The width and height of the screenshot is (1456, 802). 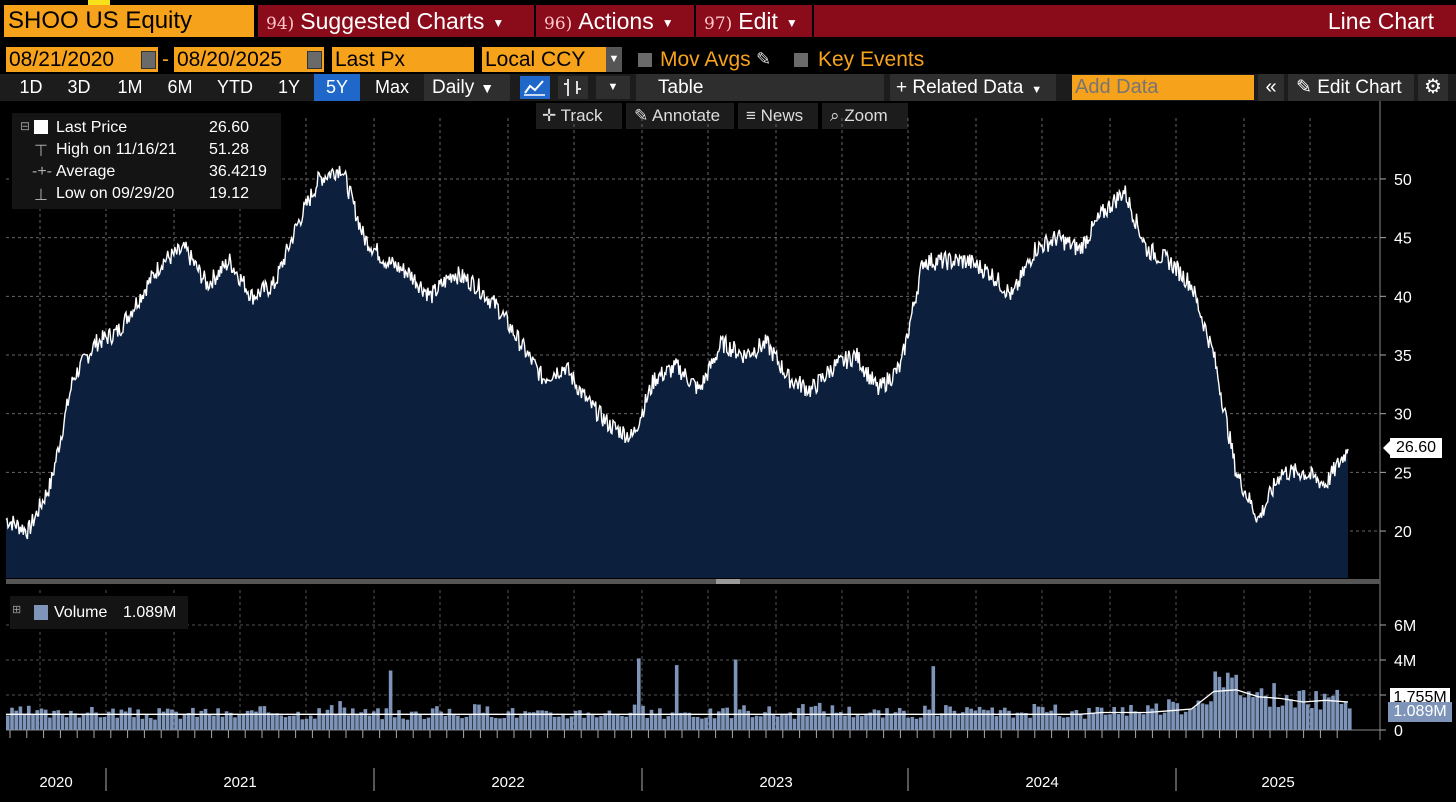 I want to click on period-1m: 1M, so click(x=130, y=87).